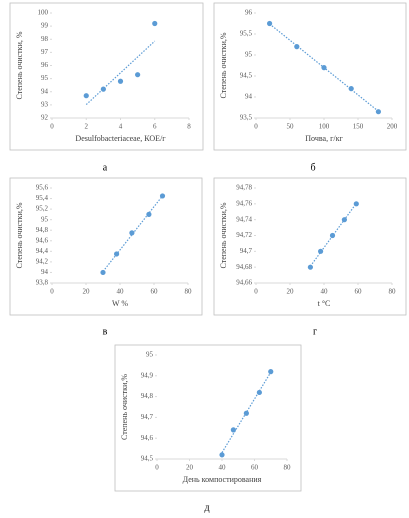  I want to click on y-tick-label: 95,4, so click(42, 198).